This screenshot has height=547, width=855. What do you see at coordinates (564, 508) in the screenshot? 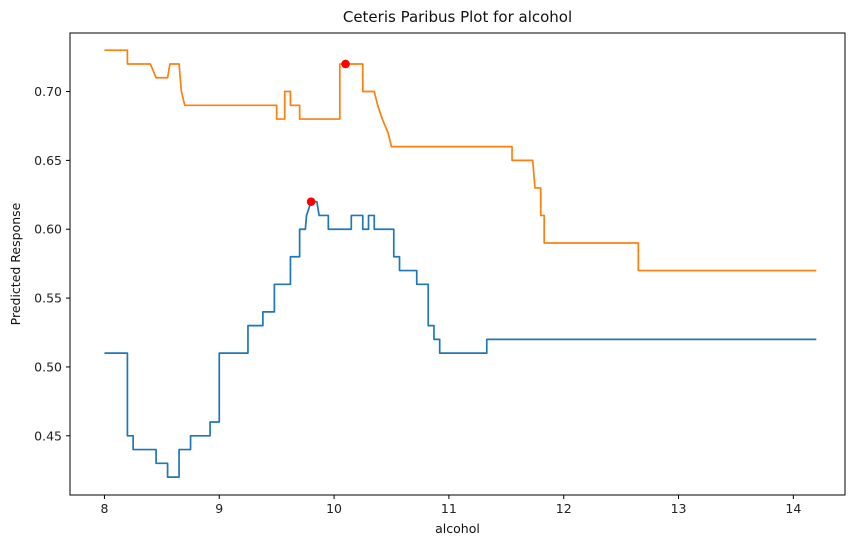
I see `x-tick-label: 12` at bounding box center [564, 508].